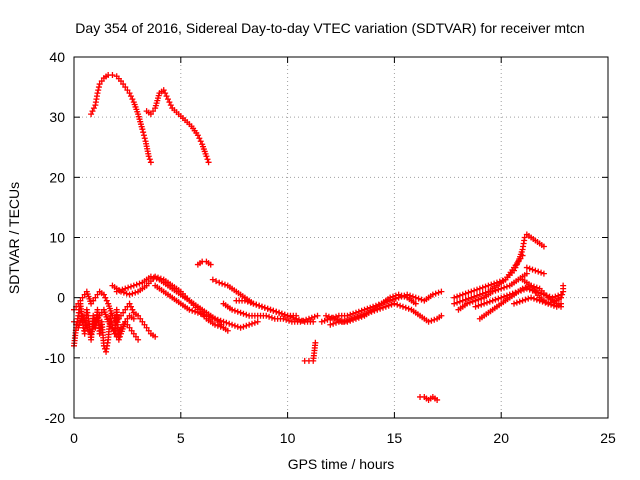  Describe the element at coordinates (177, 126) in the screenshot. I see `series-arc-b-high` at that location.